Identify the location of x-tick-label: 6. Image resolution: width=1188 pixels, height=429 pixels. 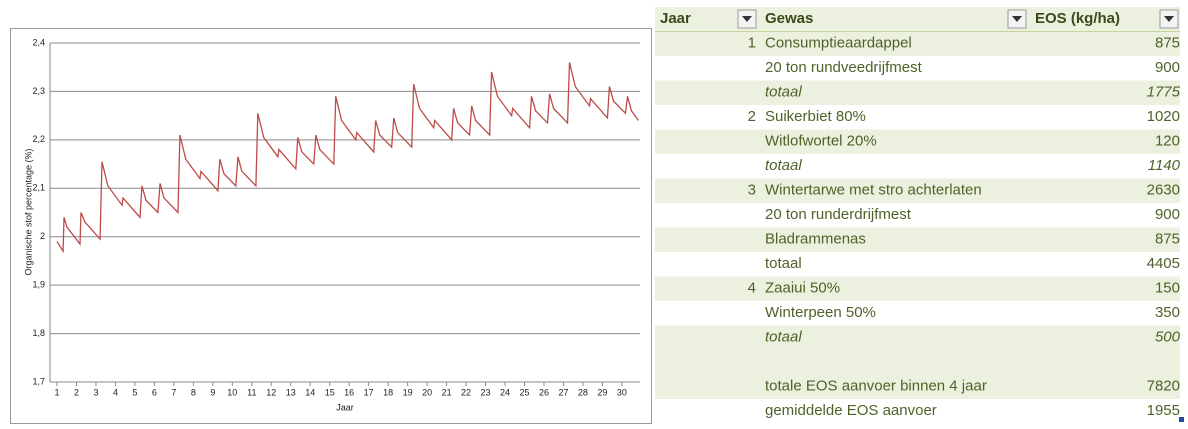
(154, 392).